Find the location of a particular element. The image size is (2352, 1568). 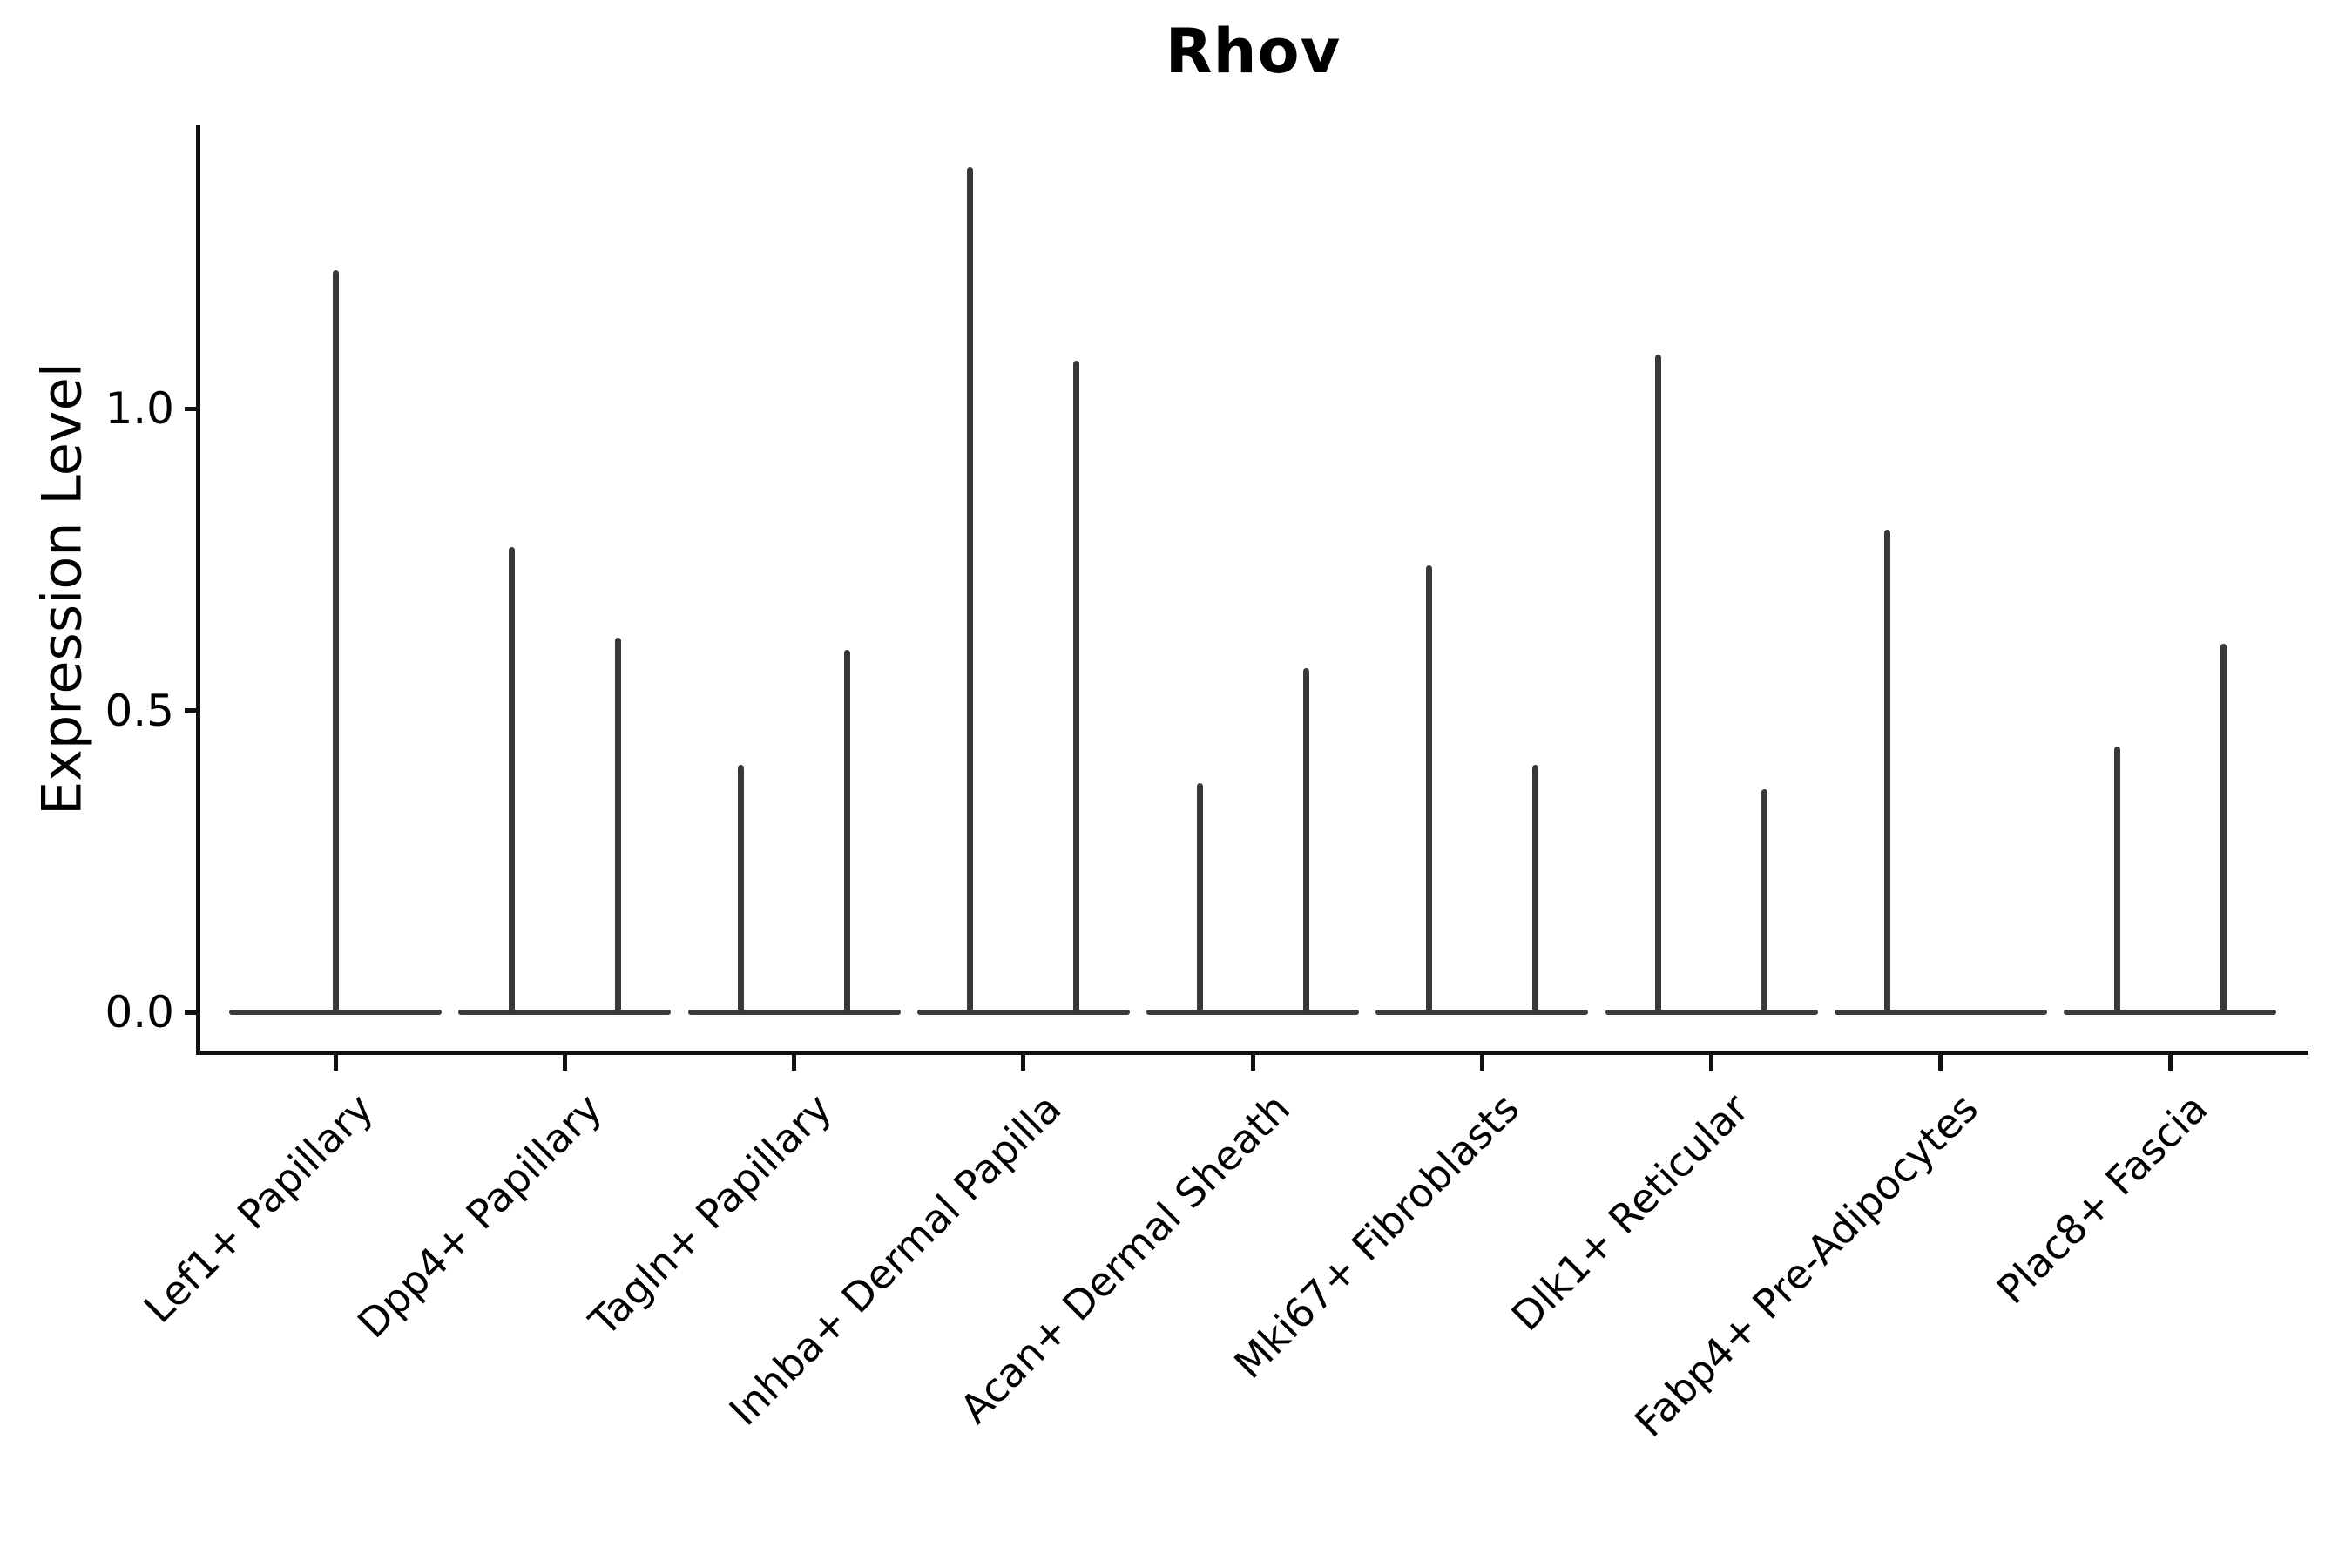

y-tick-label: 1.0 is located at coordinates (139, 408).